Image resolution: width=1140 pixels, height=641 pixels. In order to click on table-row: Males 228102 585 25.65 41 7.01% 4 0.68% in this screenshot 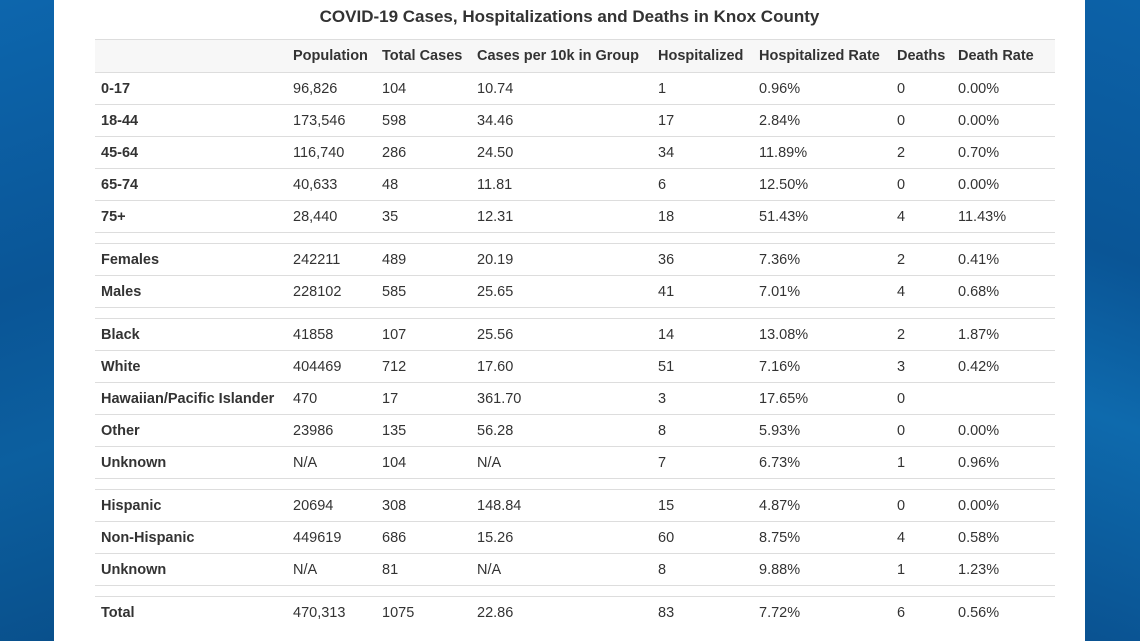, I will do `click(575, 291)`.